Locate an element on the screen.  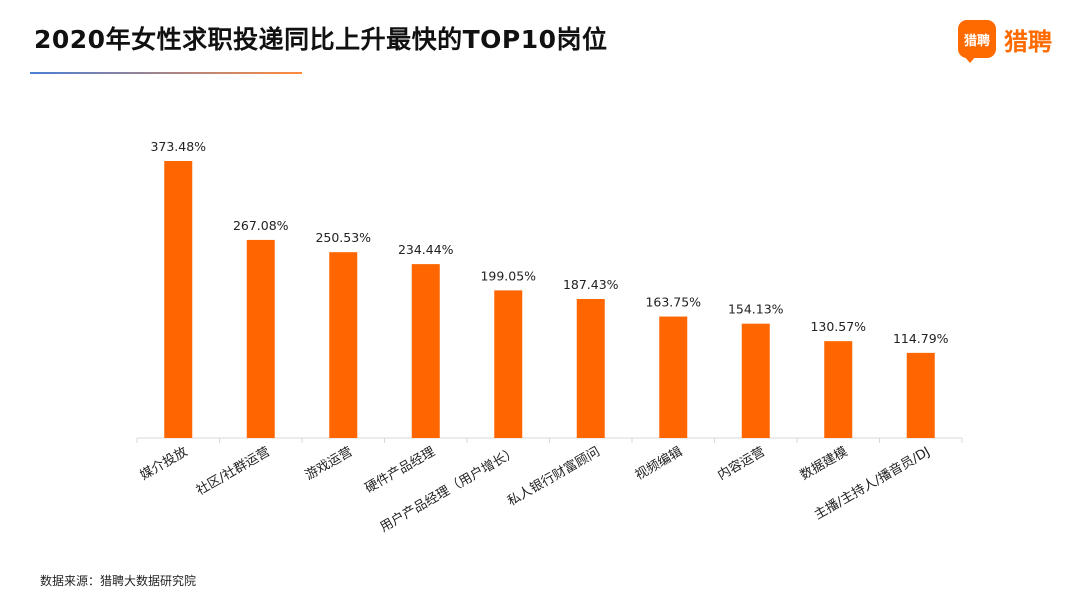
title-underline is located at coordinates (166, 73).